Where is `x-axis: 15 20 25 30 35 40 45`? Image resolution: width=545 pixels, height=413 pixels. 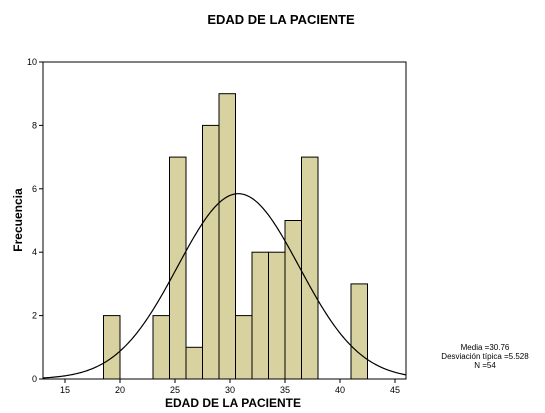 x-axis: 15 20 25 30 35 40 45 is located at coordinates (230, 387).